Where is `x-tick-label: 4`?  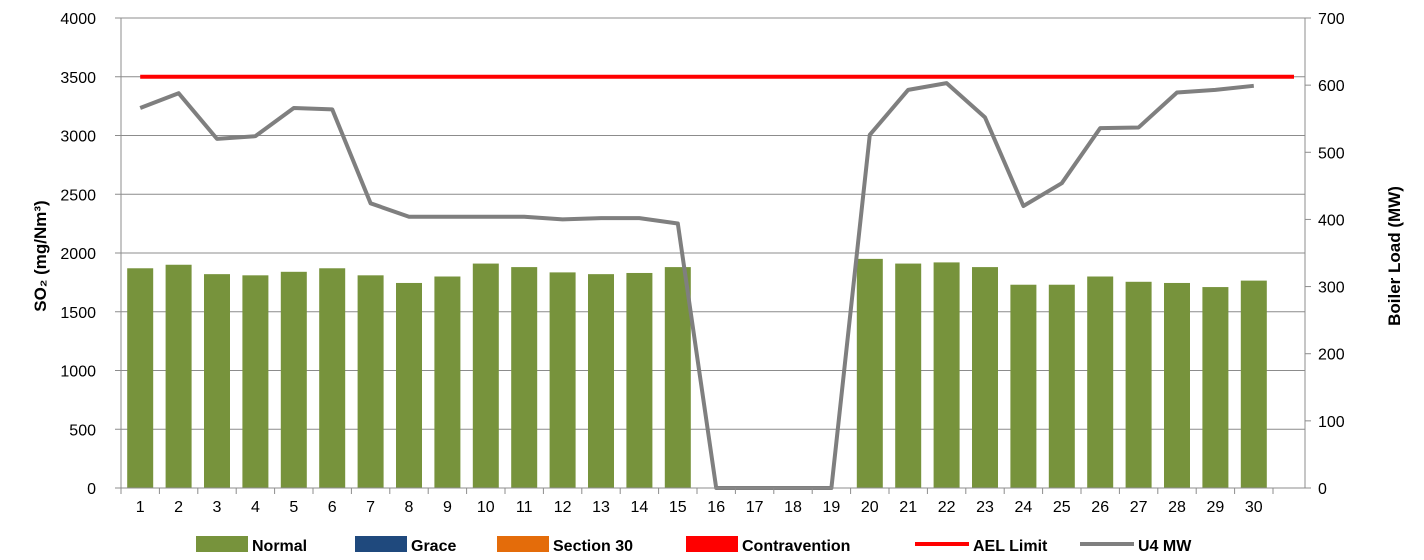
x-tick-label: 4 is located at coordinates (255, 507).